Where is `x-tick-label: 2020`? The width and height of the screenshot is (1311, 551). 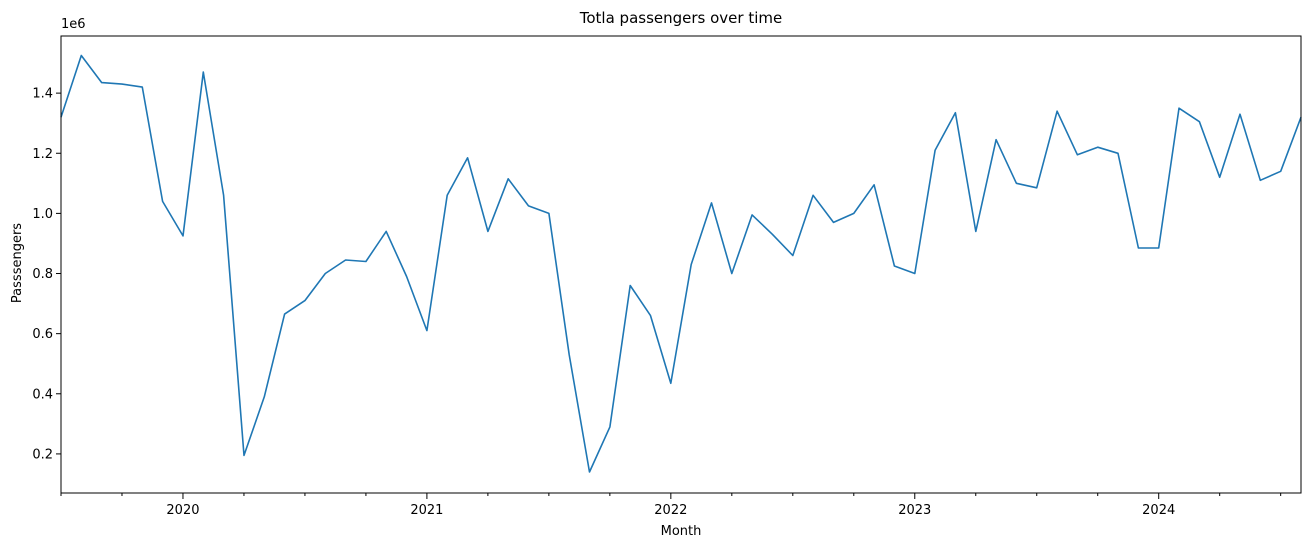
x-tick-label: 2020 is located at coordinates (182, 510).